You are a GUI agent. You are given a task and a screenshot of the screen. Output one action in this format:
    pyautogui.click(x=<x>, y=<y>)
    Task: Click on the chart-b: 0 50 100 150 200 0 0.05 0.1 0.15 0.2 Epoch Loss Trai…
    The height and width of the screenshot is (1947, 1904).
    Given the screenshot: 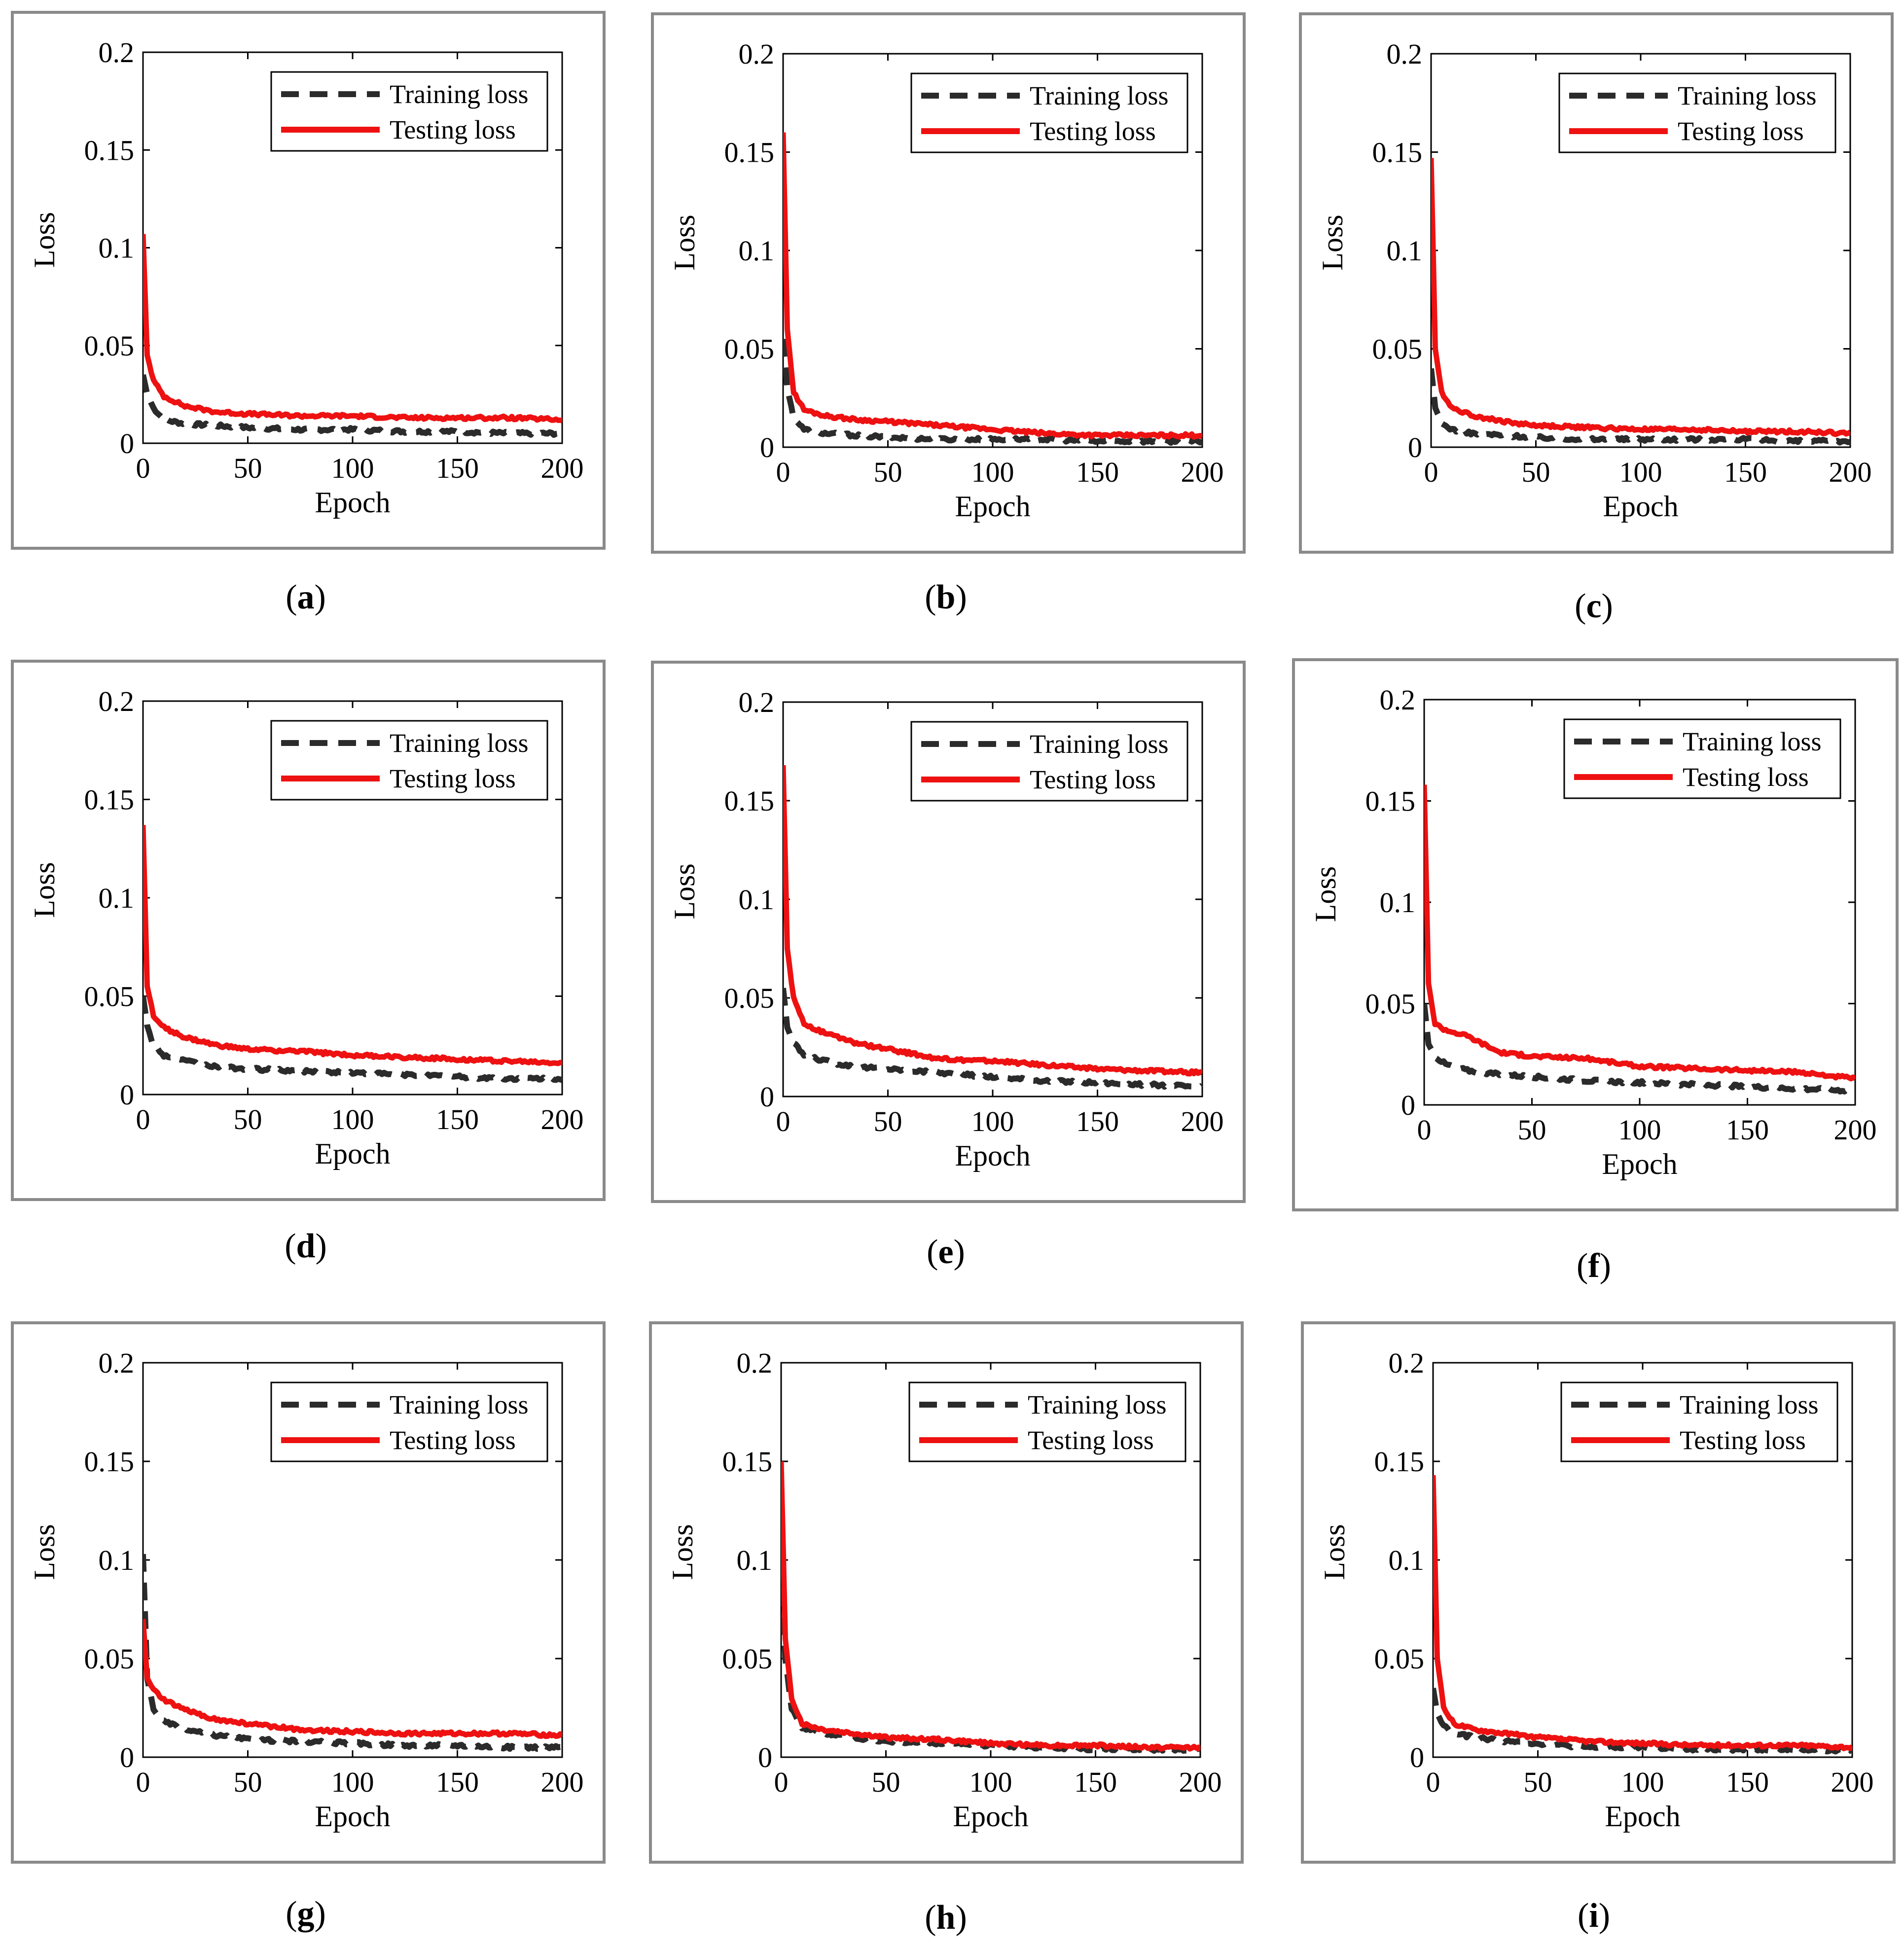 What is the action you would take?
    pyautogui.click(x=946, y=280)
    